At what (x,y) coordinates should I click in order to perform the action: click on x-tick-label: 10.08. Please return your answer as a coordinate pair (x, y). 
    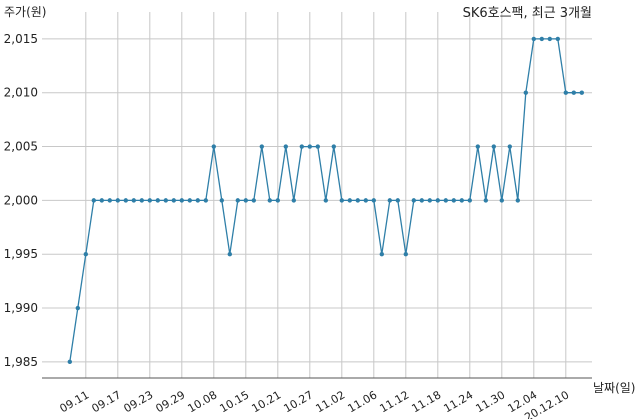
    Looking at the image, I should click on (203, 401).